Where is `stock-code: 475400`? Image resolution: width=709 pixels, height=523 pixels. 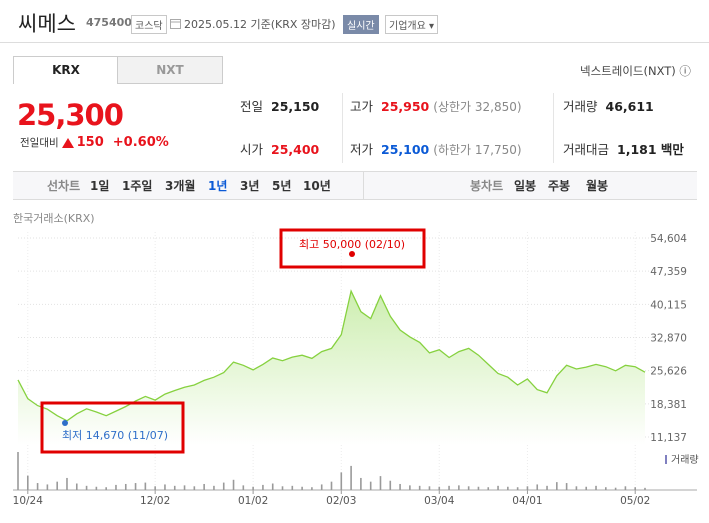 stock-code: 475400 is located at coordinates (109, 22).